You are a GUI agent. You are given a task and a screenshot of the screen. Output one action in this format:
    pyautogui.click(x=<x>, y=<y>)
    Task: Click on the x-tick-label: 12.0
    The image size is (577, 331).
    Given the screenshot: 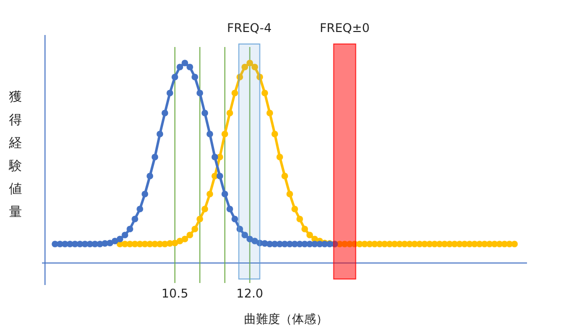 What is the action you would take?
    pyautogui.click(x=250, y=293)
    